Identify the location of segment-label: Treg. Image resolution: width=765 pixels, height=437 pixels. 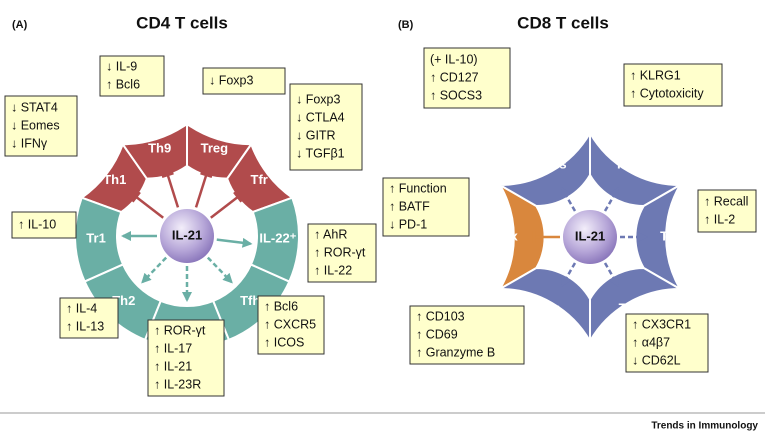
(215, 148).